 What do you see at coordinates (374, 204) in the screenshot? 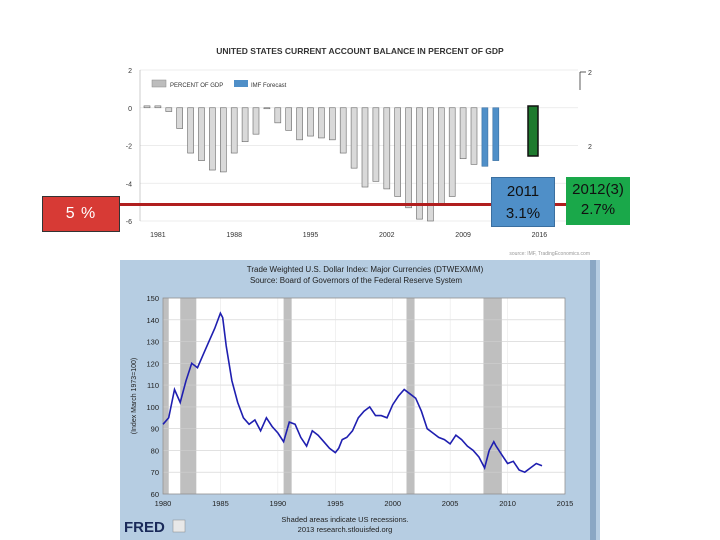
I see `threshold-red-line` at bounding box center [374, 204].